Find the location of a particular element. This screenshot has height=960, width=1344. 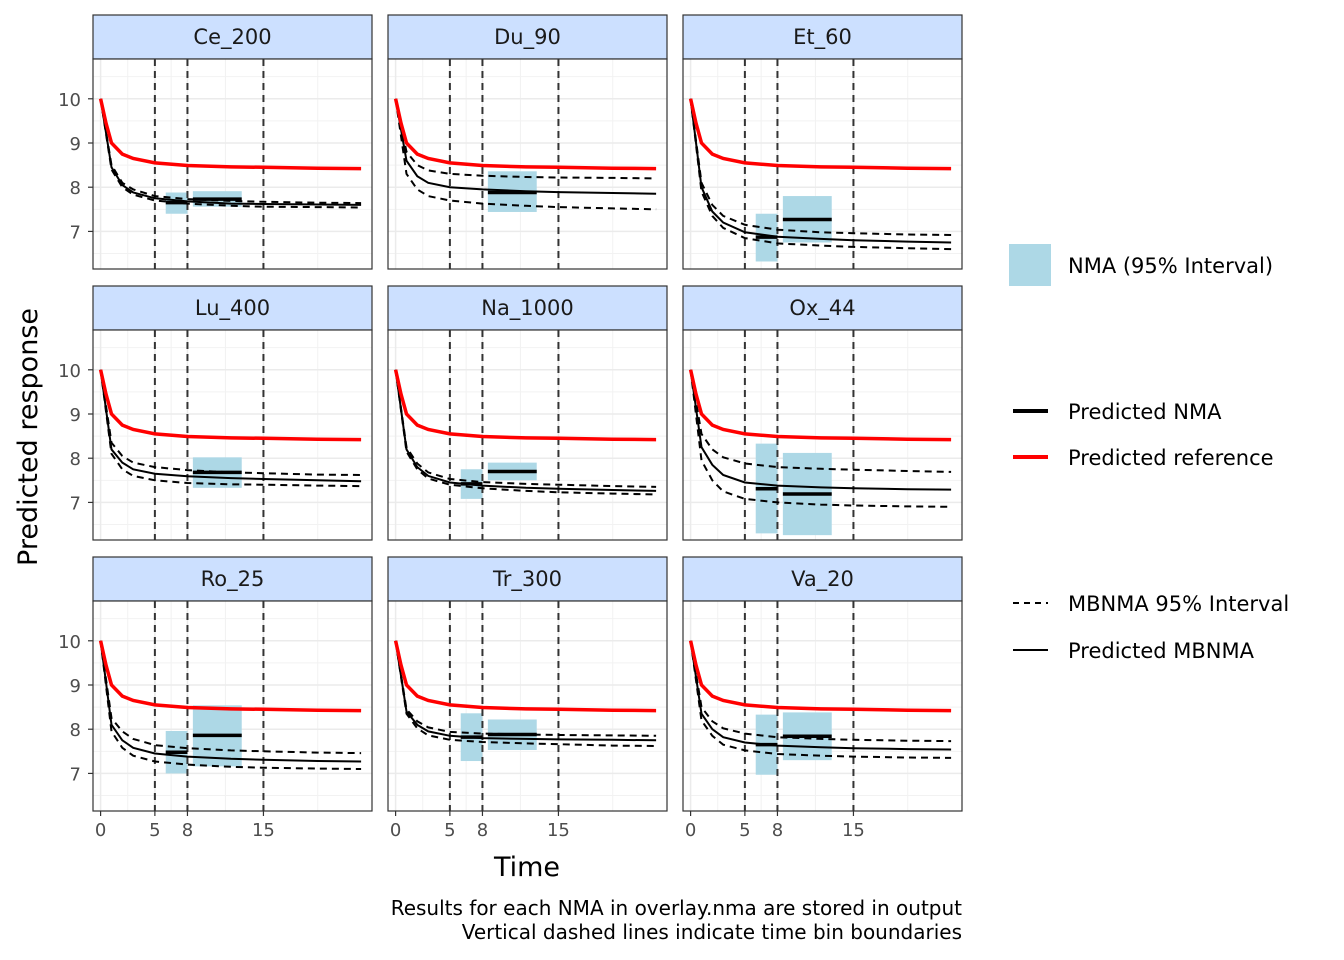

facet-strip-label: Lu_400 is located at coordinates (232, 308).